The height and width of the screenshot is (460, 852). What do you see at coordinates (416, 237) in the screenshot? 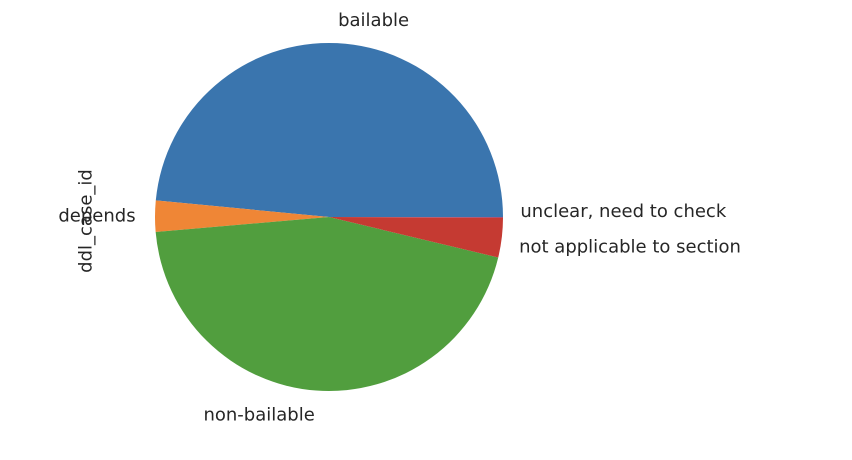
I see `pie-slice-not-applicable-to-section` at bounding box center [416, 237].